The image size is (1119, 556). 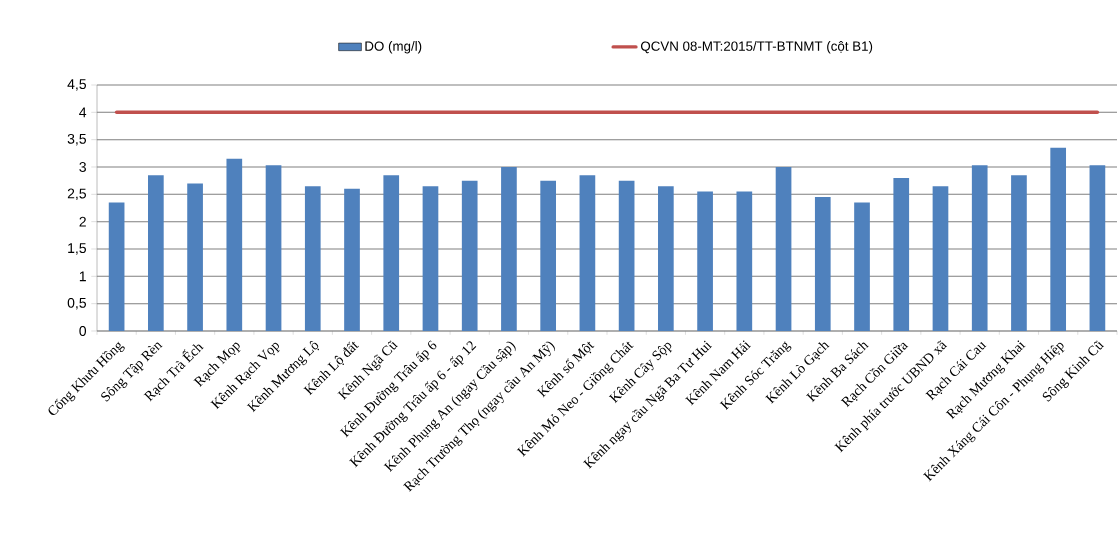 I want to click on y-tick-label: 0,5, so click(x=77, y=303).